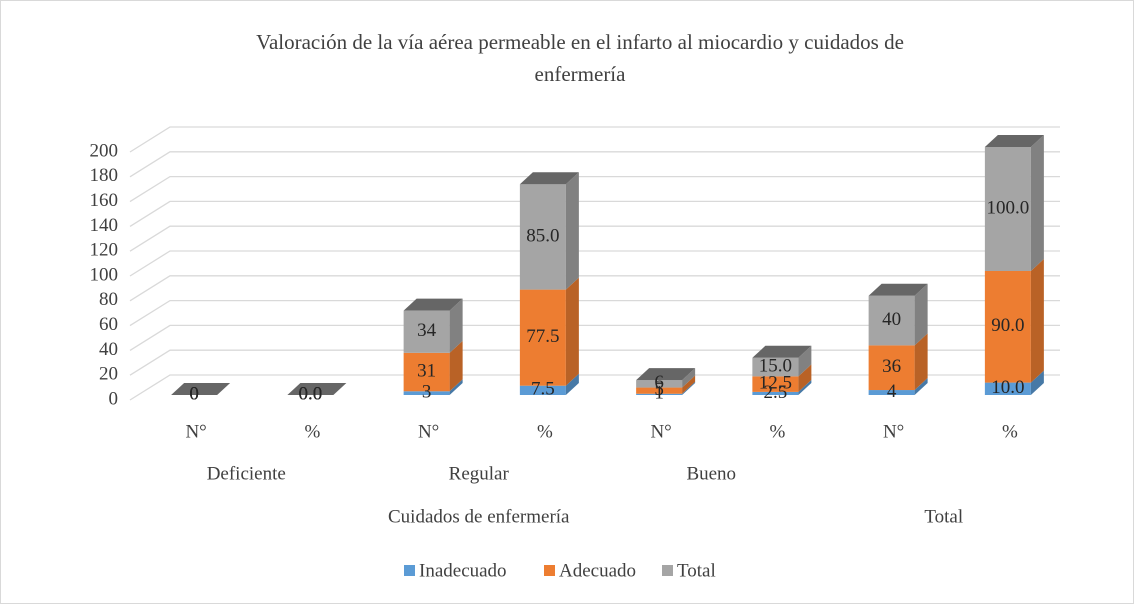  I want to click on data-label: 12.5, so click(775, 383).